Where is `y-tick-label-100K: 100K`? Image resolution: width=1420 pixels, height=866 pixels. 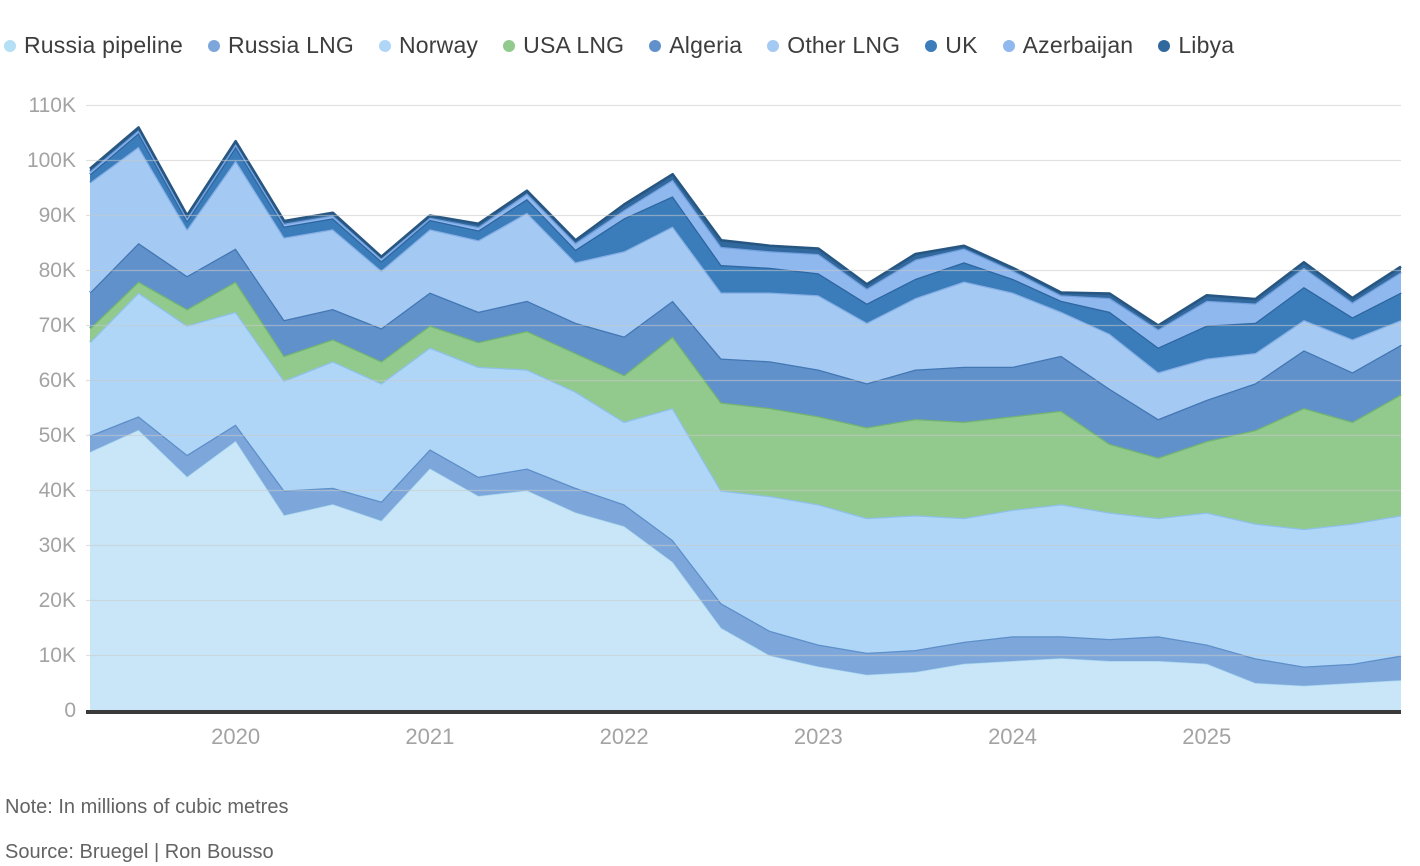 y-tick-label-100K: 100K is located at coordinates (51, 160).